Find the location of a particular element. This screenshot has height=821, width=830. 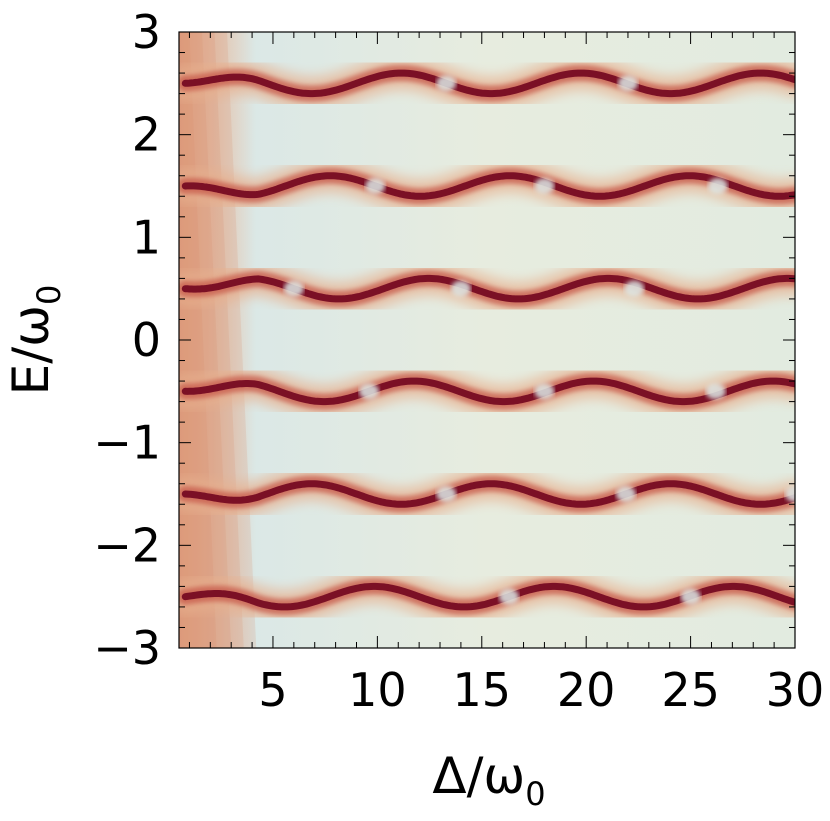

y-tick-label: 0 is located at coordinates (146, 340).